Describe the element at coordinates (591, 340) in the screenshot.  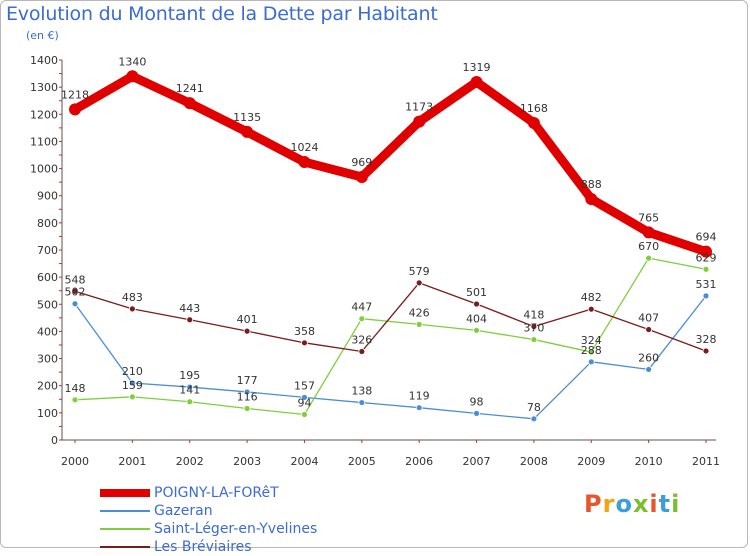
I see `data-label: 324` at that location.